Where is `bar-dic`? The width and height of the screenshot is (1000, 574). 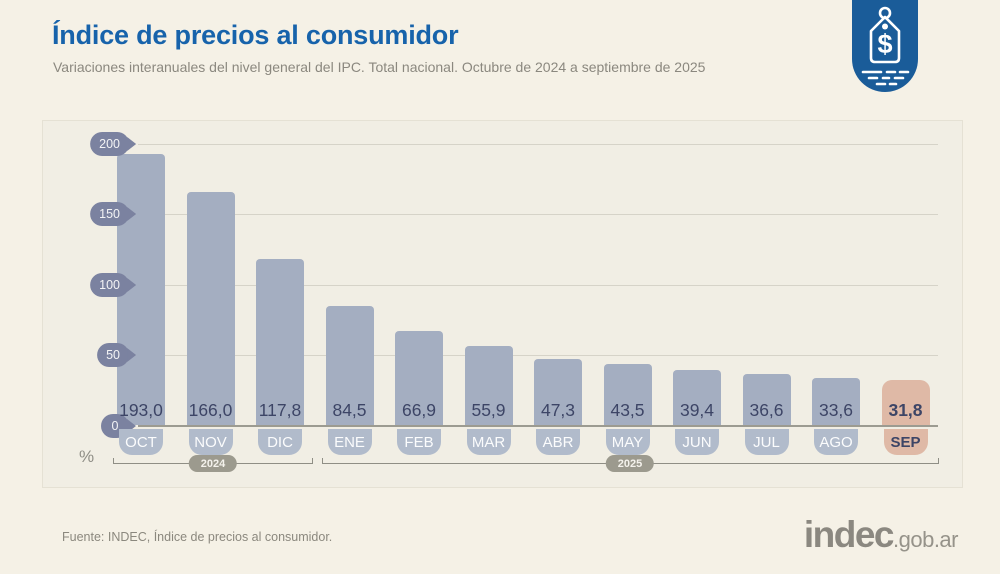
bar-dic is located at coordinates (280, 342).